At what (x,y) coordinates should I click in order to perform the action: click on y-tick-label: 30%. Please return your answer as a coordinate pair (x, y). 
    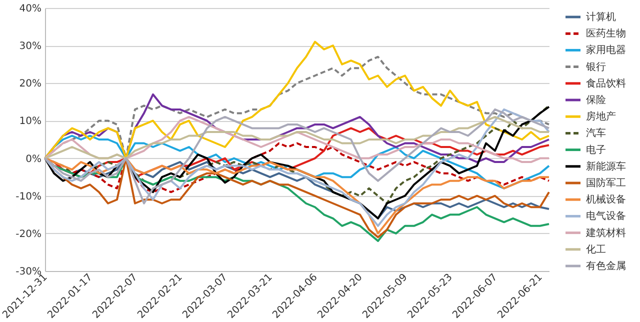
    Looking at the image, I should click on (30, 46).